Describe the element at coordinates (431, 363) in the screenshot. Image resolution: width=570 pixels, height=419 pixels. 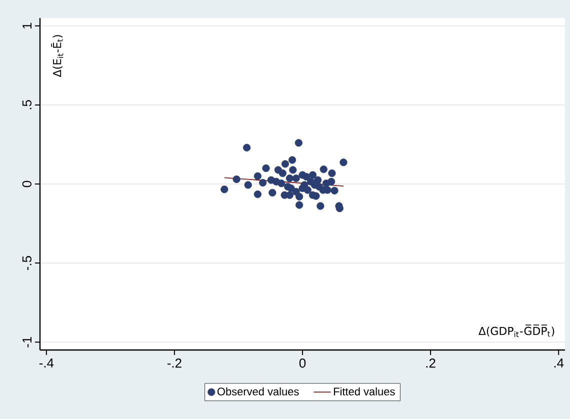
I see `x-tick-label: .2` at that location.